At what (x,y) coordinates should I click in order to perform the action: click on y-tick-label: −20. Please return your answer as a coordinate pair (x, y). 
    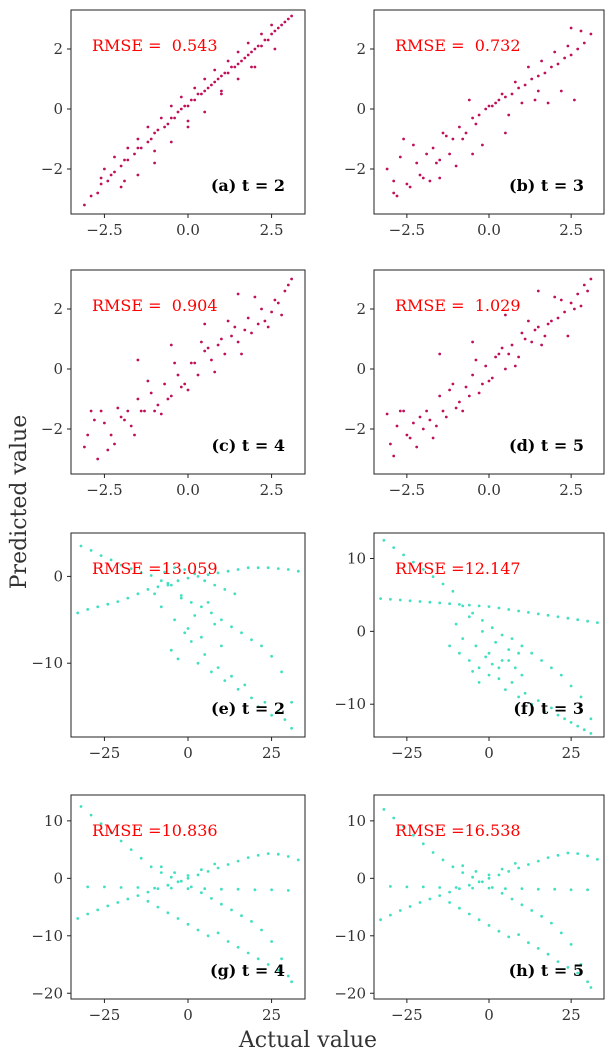
    Looking at the image, I should click on (350, 993).